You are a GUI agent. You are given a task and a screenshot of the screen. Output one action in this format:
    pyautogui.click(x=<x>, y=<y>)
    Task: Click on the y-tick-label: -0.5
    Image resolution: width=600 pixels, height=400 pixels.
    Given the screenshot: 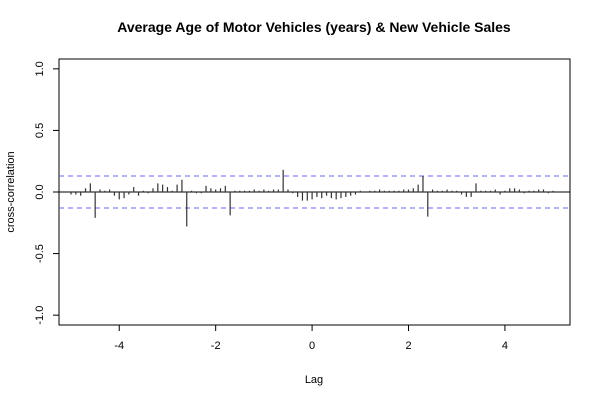 What is the action you would take?
    pyautogui.click(x=40, y=253)
    